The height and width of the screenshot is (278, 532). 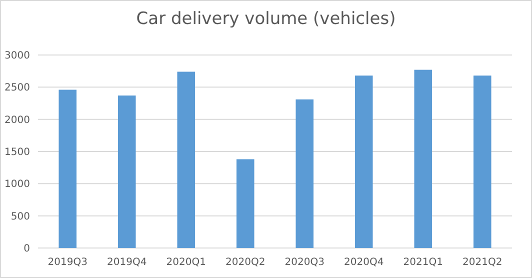 I want to click on x-tick-label: 2020Q2, so click(x=246, y=262).